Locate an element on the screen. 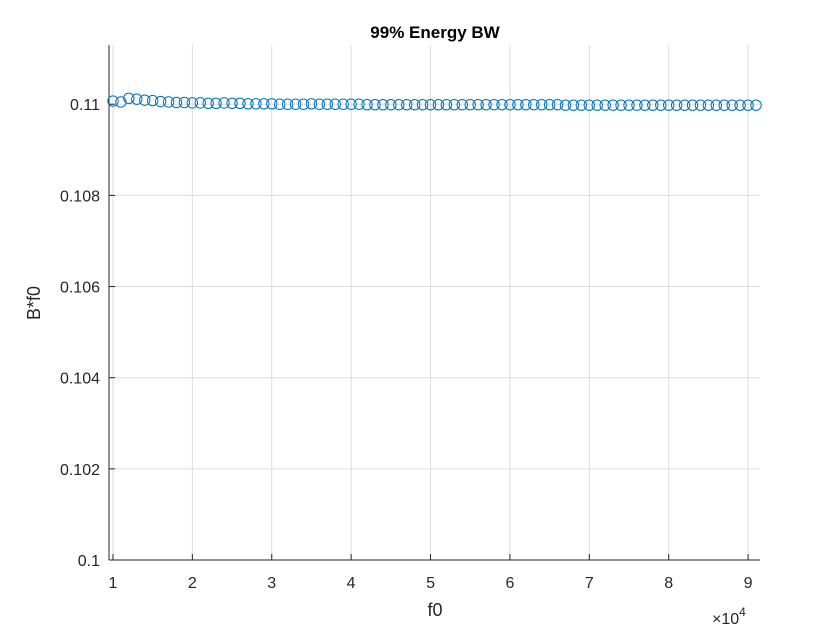 This screenshot has width=840, height=630. y-axis-label: B*f0 is located at coordinates (34, 303).